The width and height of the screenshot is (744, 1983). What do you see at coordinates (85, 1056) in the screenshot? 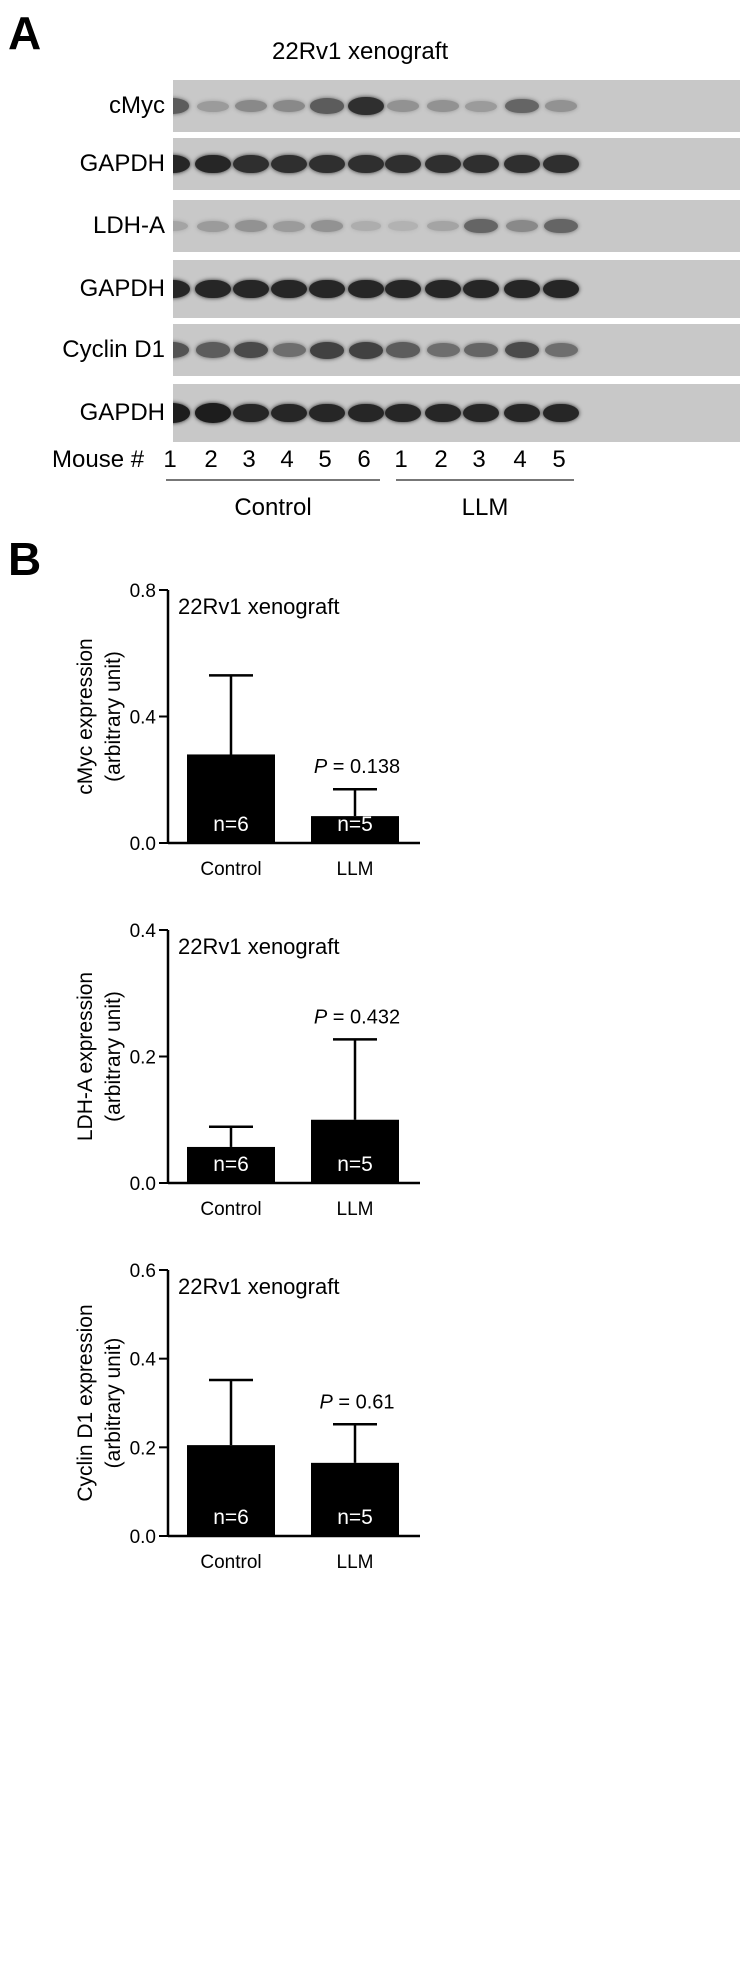
I see `y-axis-label: LDH-A expression` at bounding box center [85, 1056].